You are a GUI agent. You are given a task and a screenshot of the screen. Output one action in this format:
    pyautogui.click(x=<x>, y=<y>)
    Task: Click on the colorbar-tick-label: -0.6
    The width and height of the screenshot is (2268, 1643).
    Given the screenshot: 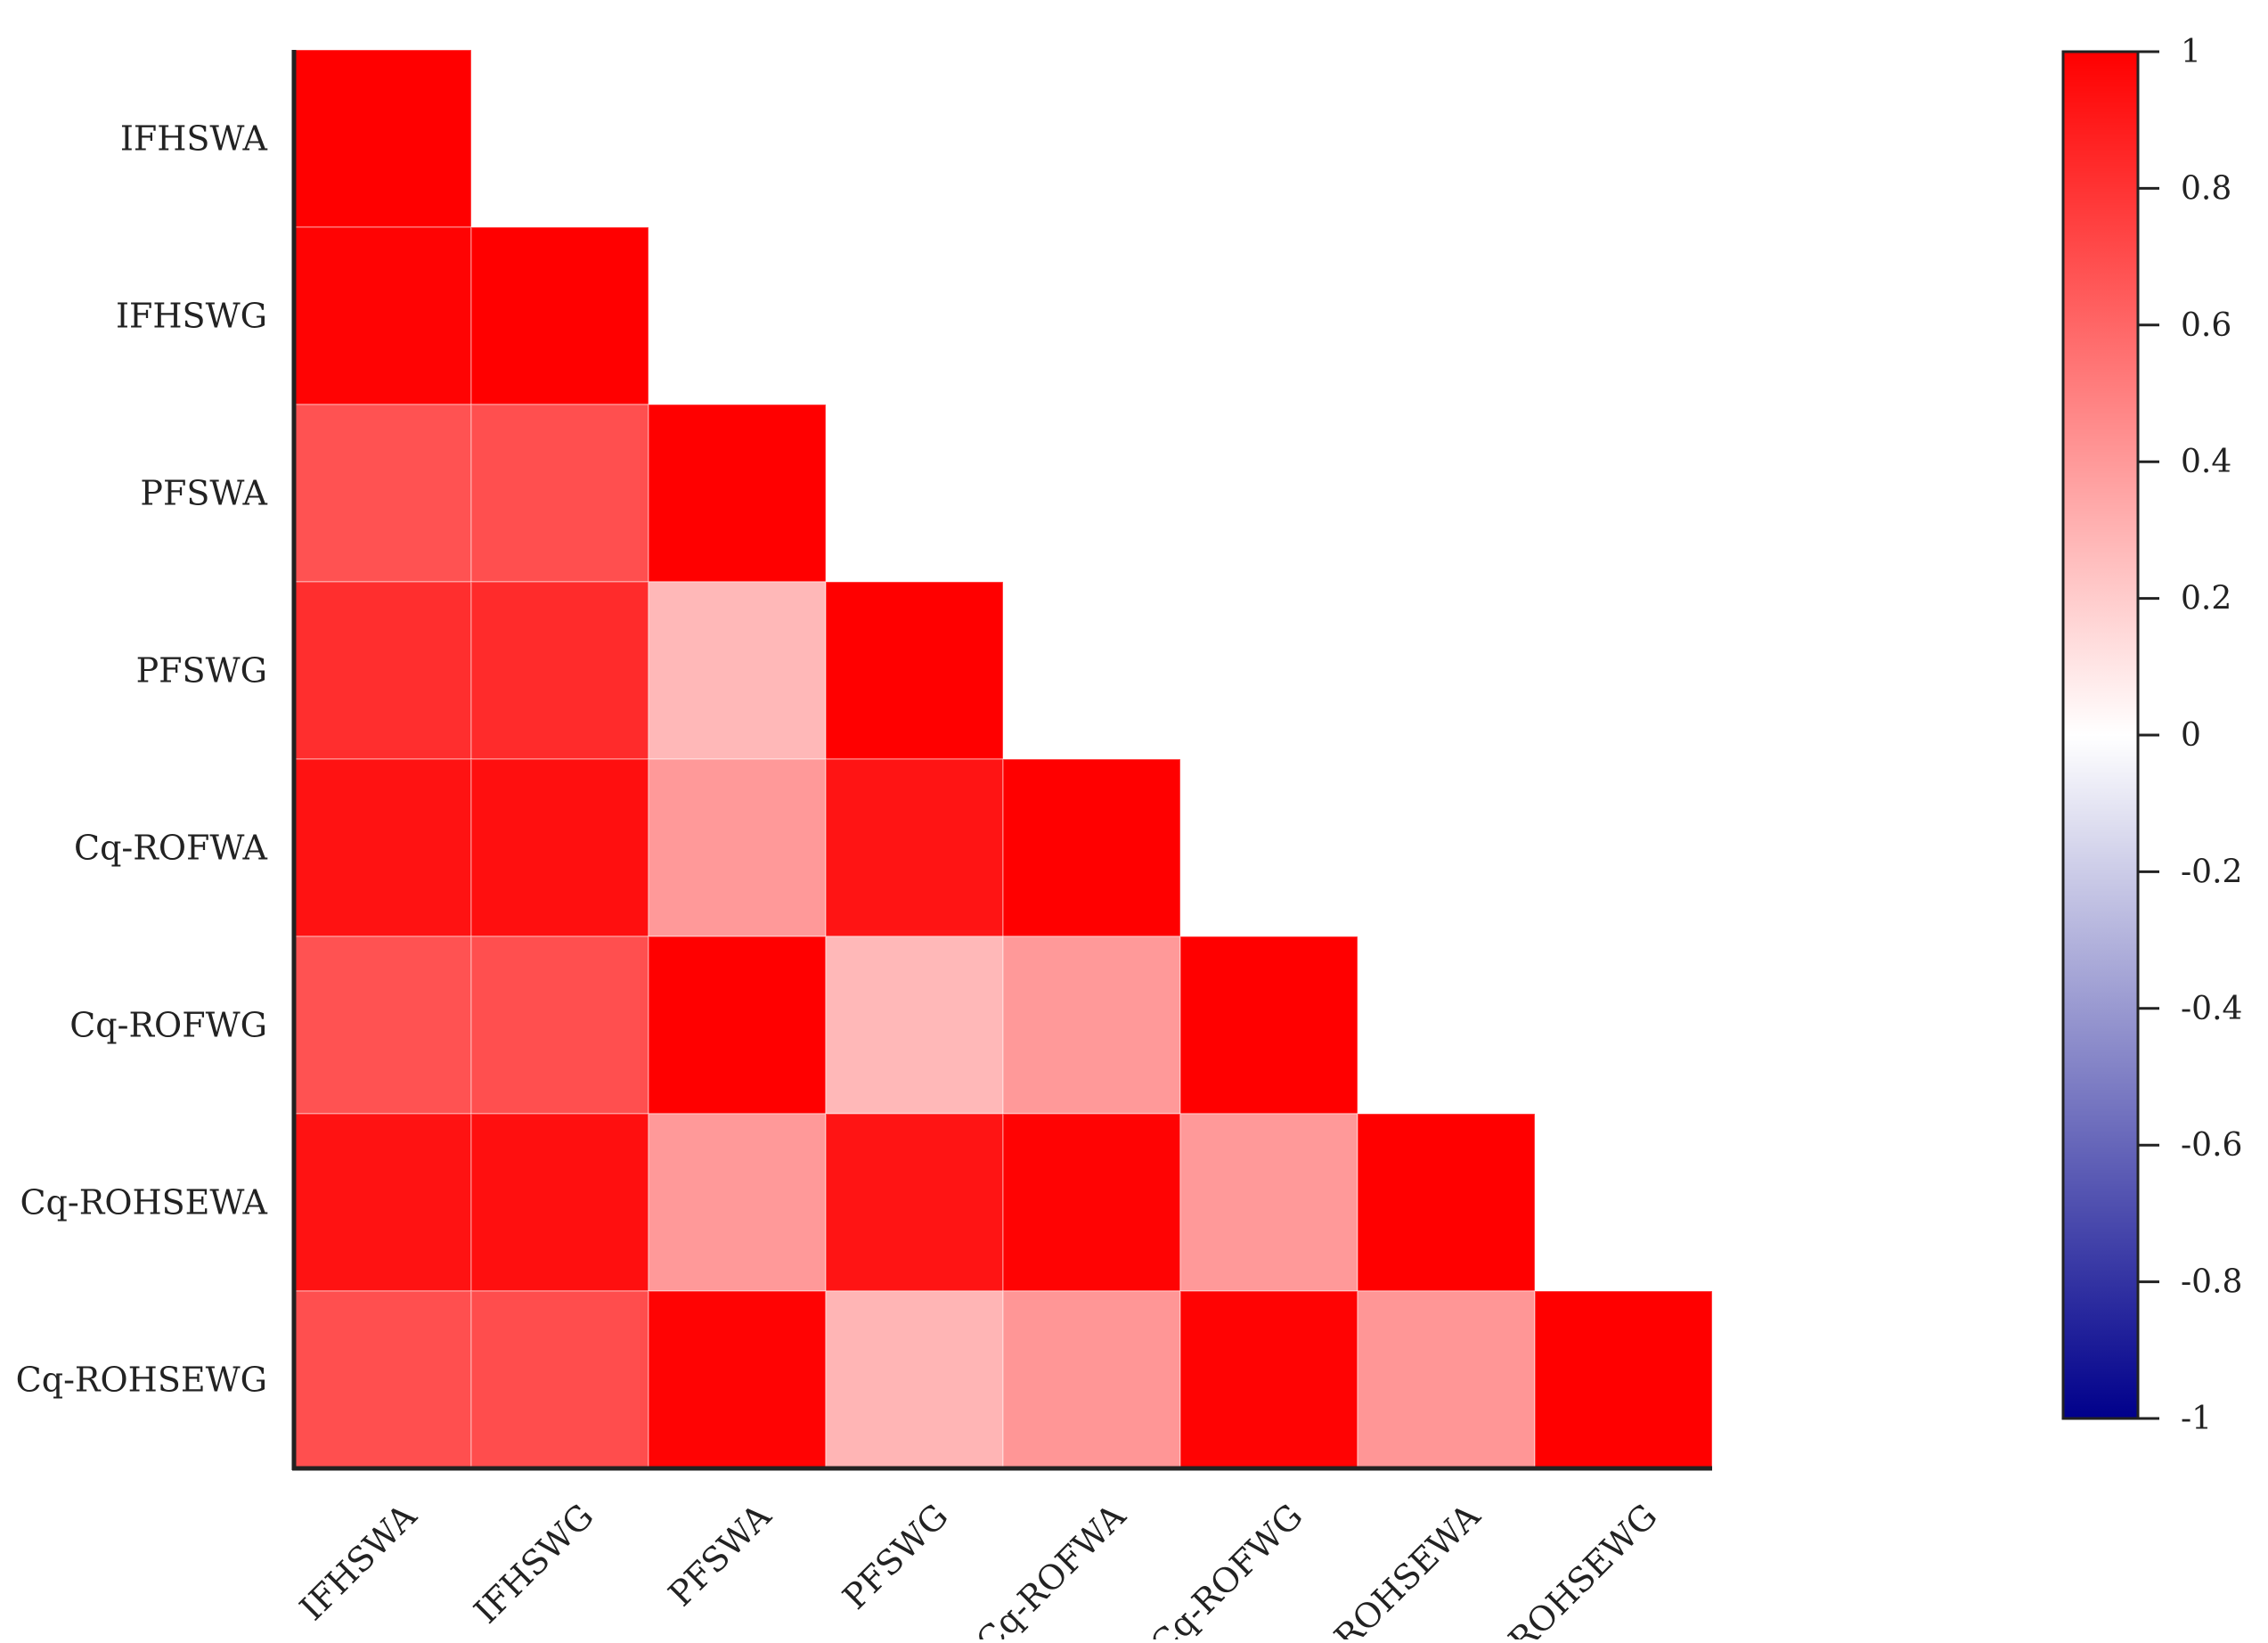 What is the action you would take?
    pyautogui.click(x=2211, y=1146)
    